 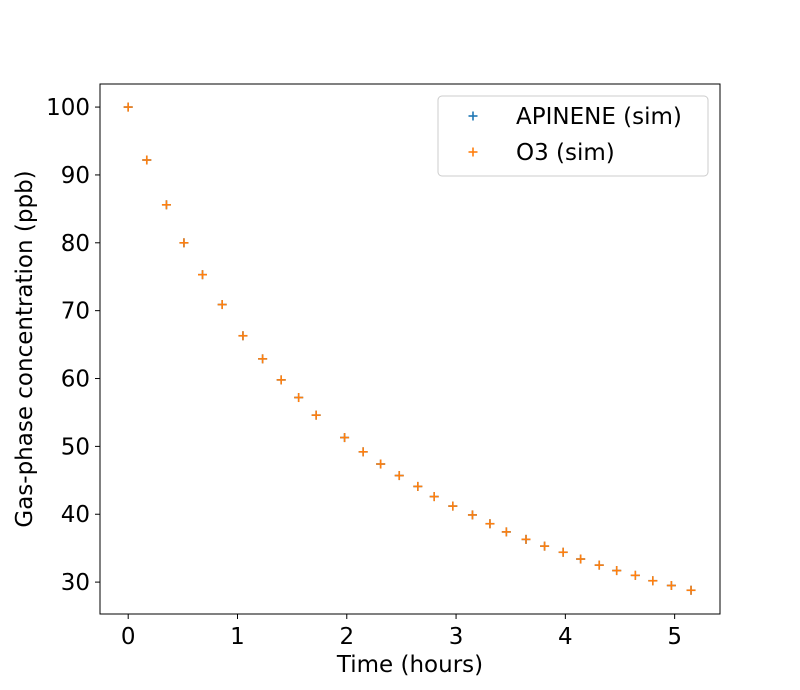 I want to click on legend-label-apinene: APINENE (sim), so click(x=599, y=117).